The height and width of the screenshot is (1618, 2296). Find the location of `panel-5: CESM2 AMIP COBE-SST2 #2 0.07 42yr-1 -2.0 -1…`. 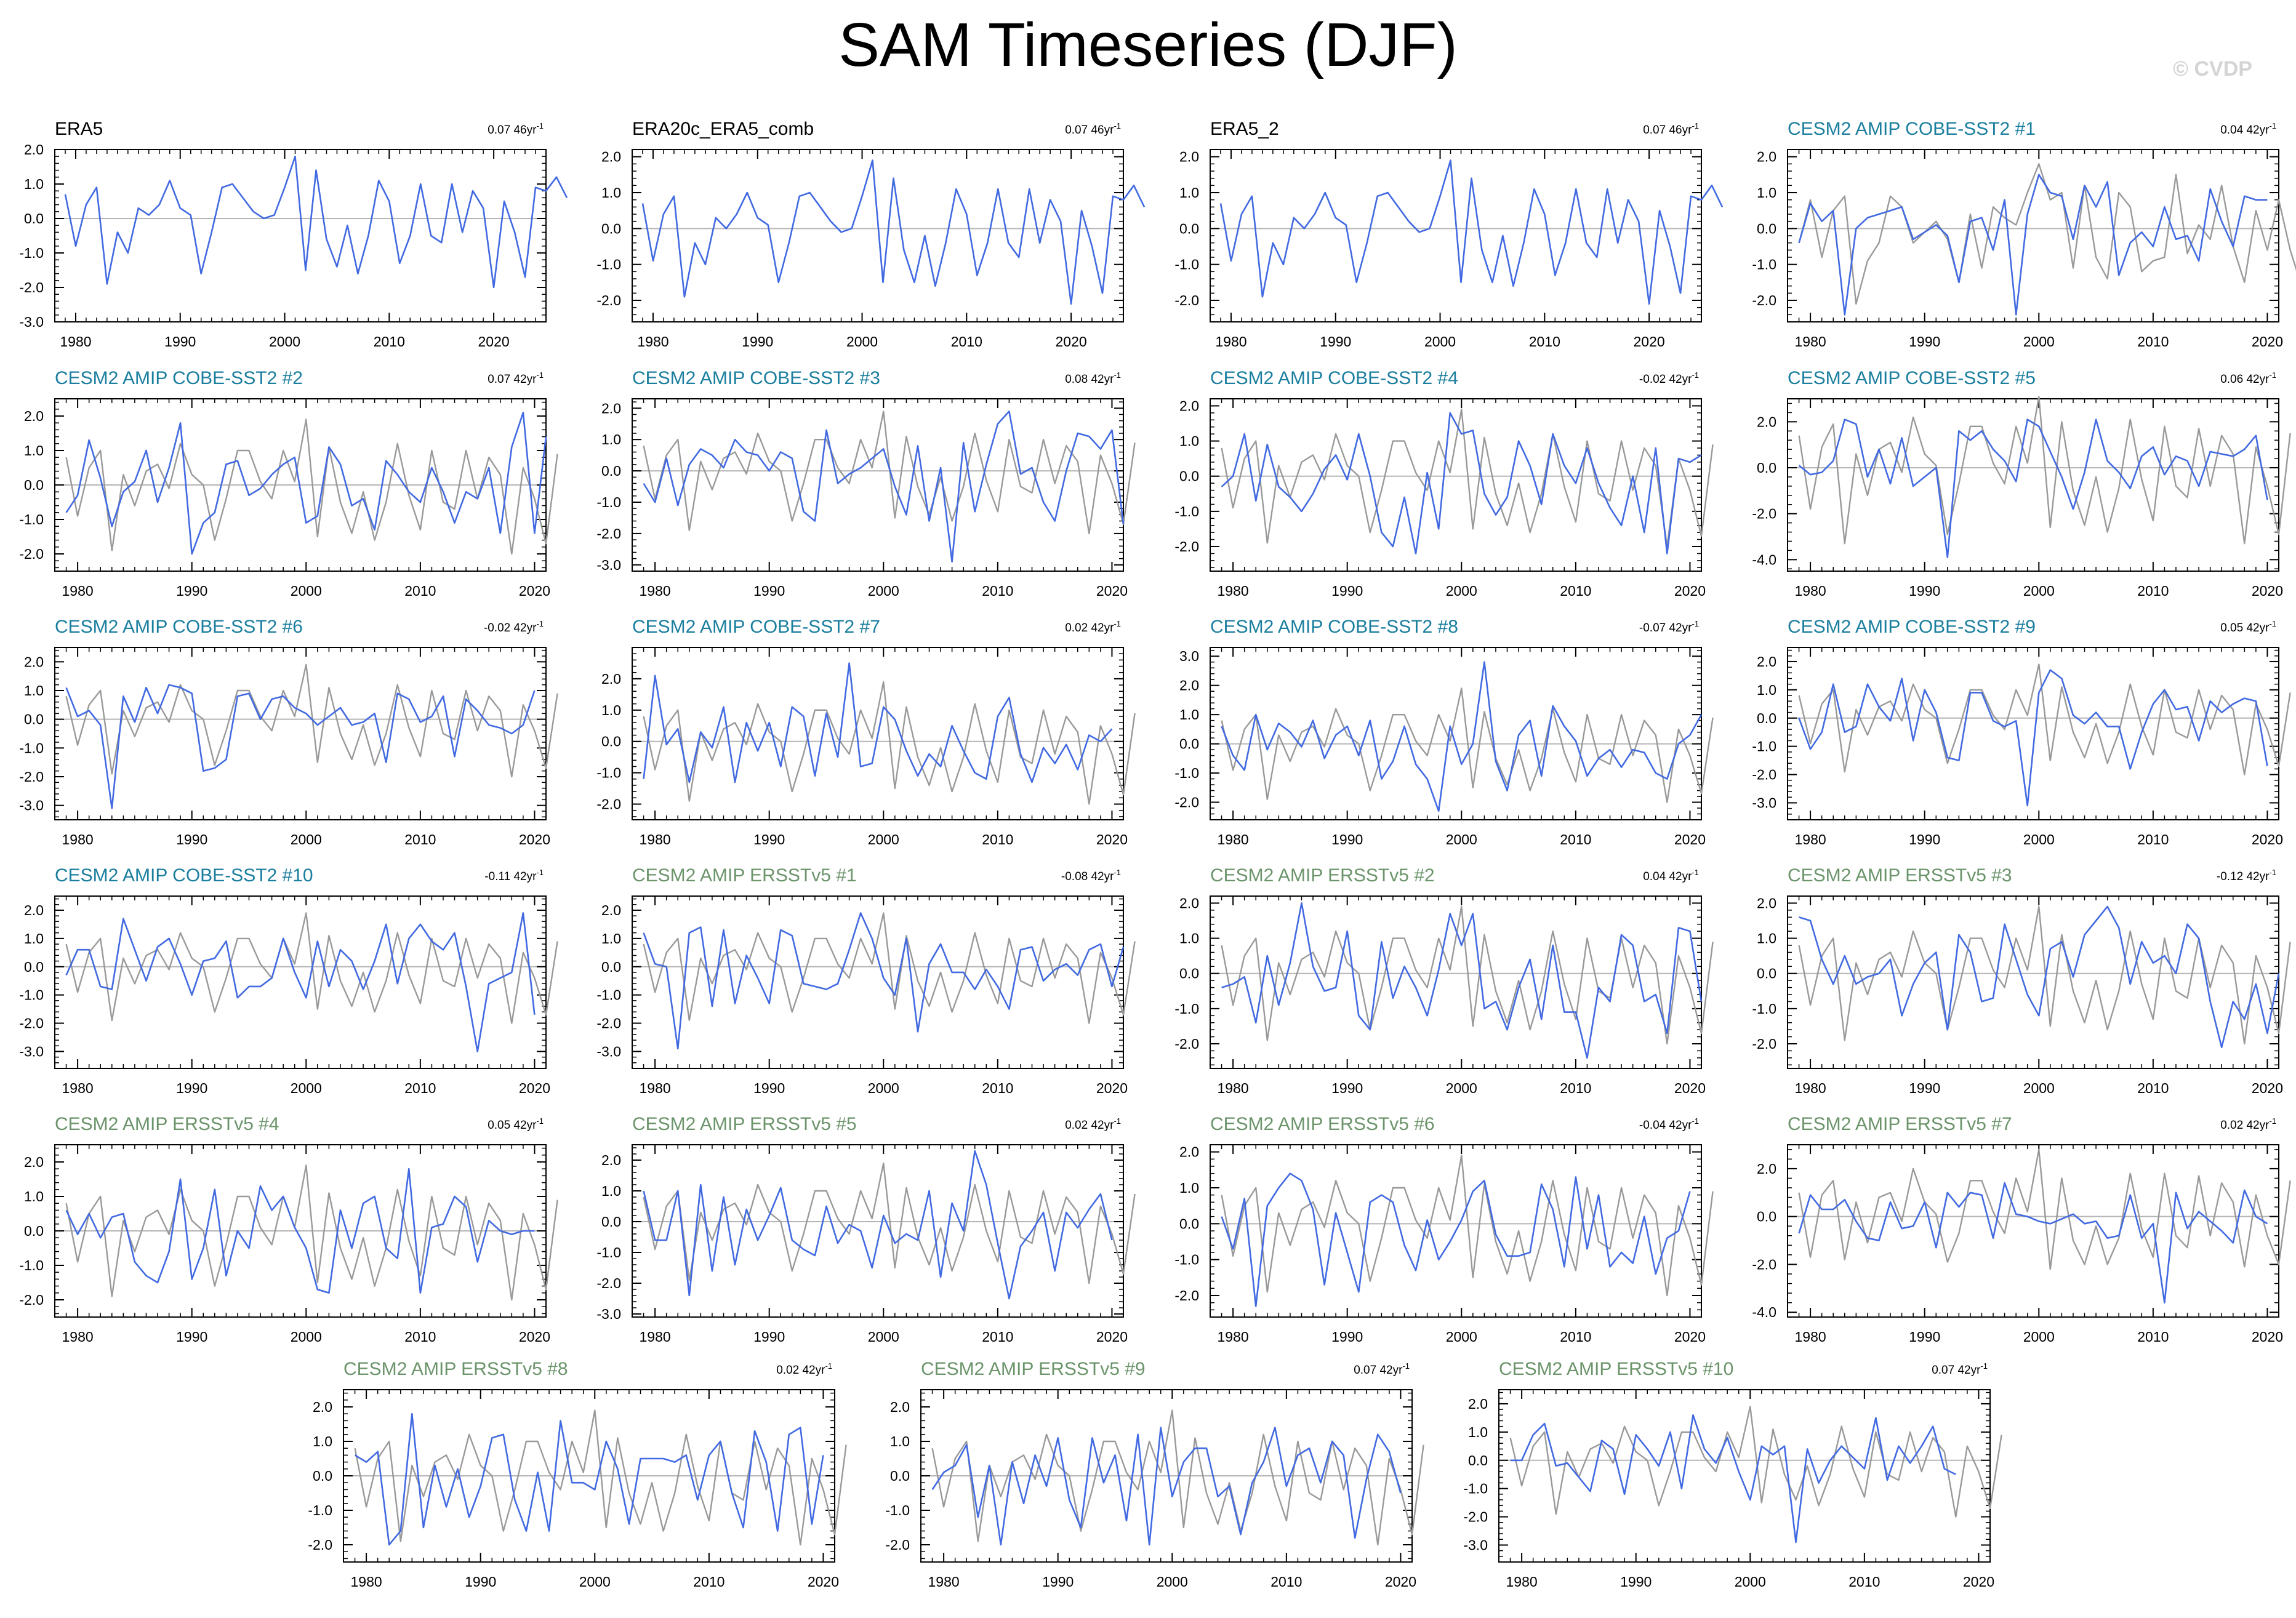

panel-5: CESM2 AMIP COBE-SST2 #2 0.07 42yr-1 -2.0 -1… is located at coordinates (288, 483).